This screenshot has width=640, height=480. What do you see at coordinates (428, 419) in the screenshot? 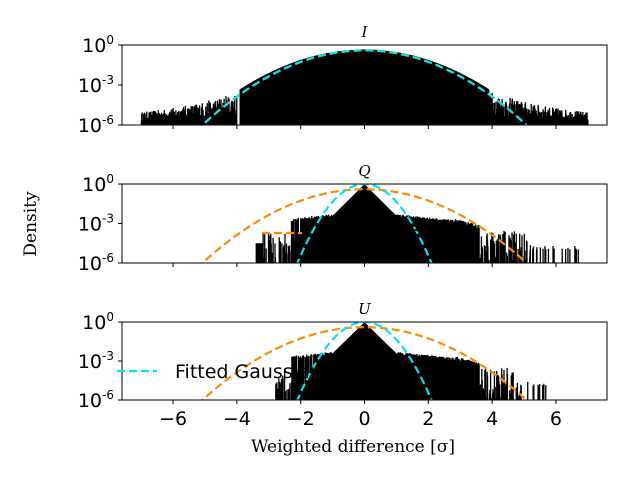
I see `x-tick-label: 2` at bounding box center [428, 419].